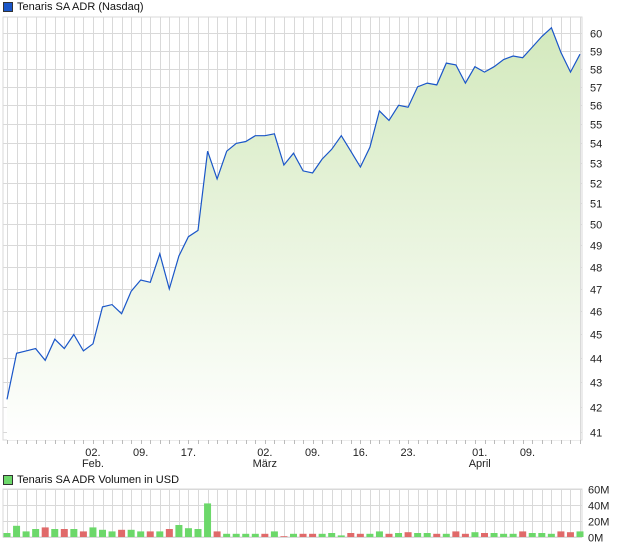 The width and height of the screenshot is (620, 546). What do you see at coordinates (598, 507) in the screenshot?
I see `volume-tick-label: 40M` at bounding box center [598, 507].